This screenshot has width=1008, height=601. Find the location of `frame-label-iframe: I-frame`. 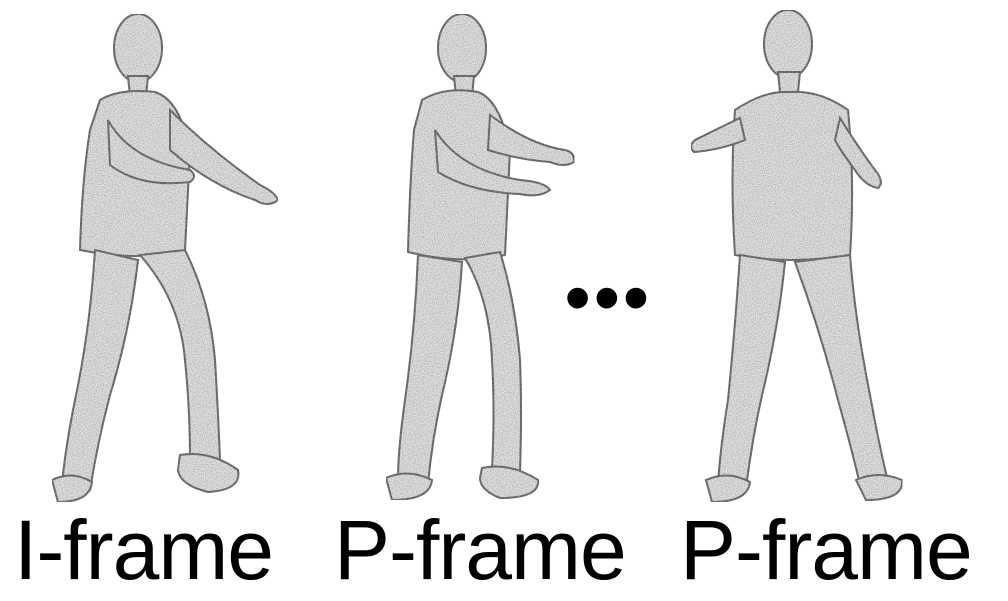

frame-label-iframe: I-frame is located at coordinates (144, 550).